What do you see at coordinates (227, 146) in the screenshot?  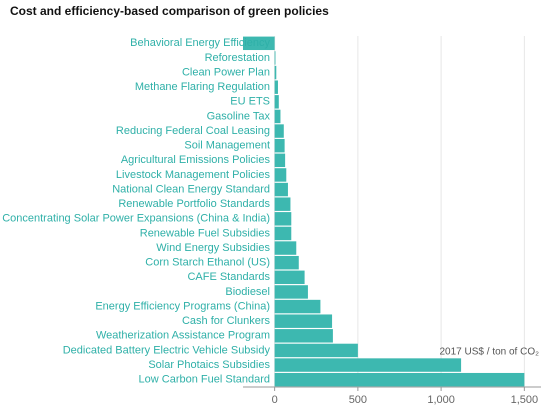 I see `y-tick-label: Soil Management` at bounding box center [227, 146].